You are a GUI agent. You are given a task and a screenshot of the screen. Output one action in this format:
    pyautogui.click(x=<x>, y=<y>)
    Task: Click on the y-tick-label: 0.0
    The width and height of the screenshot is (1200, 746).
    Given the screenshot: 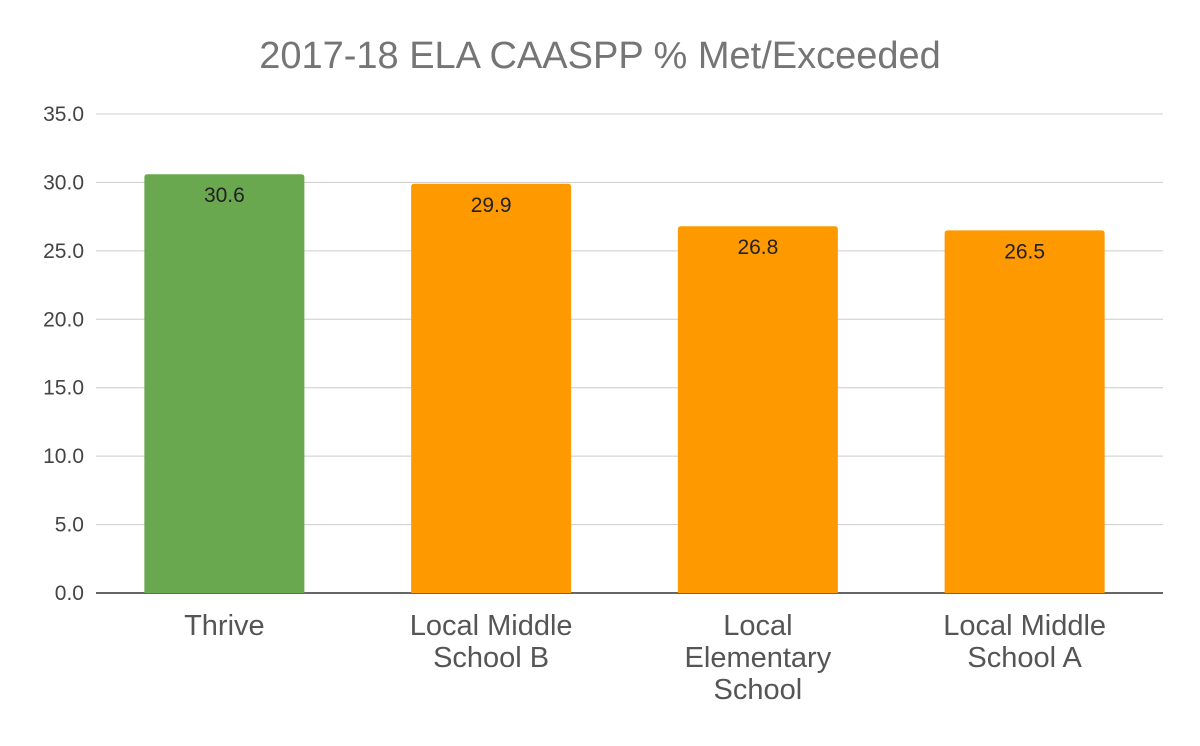 What is the action you would take?
    pyautogui.click(x=69, y=593)
    